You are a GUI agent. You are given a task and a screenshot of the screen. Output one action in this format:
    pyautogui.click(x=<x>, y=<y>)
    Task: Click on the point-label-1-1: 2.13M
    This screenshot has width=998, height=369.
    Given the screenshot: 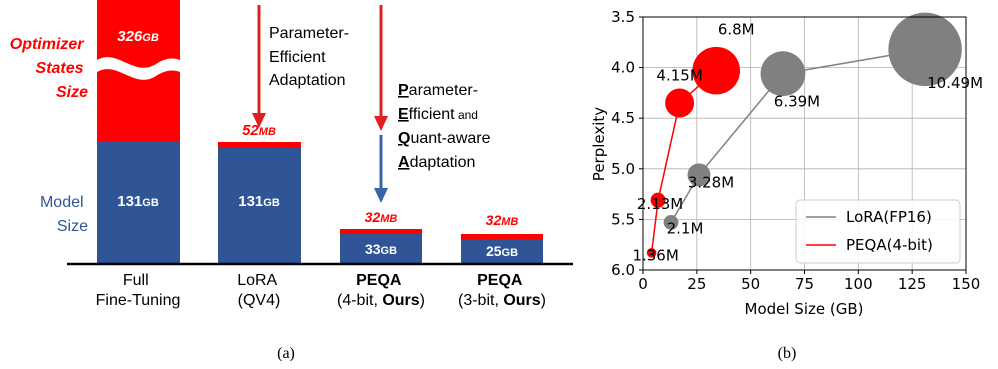 What is the action you would take?
    pyautogui.click(x=660, y=204)
    